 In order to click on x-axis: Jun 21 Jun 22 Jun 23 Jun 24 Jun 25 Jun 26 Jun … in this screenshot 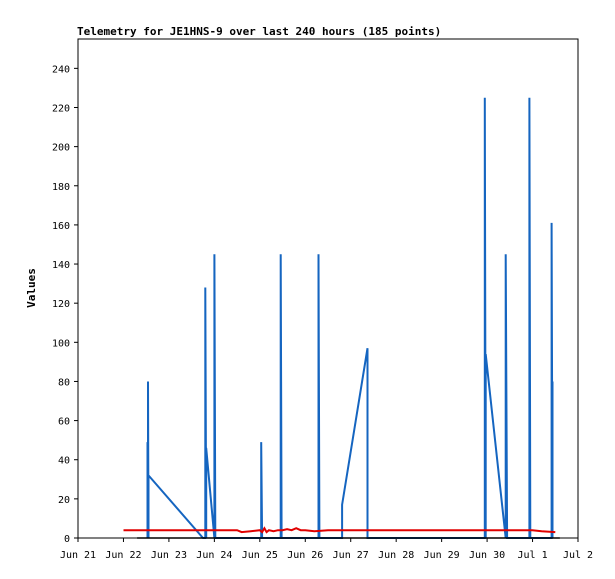, I will do `click(326, 549)`.